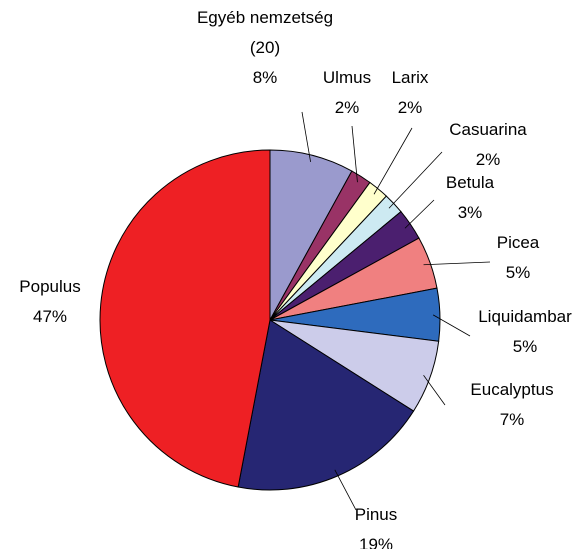  What do you see at coordinates (50, 316) in the screenshot?
I see `value-label: 47%` at bounding box center [50, 316].